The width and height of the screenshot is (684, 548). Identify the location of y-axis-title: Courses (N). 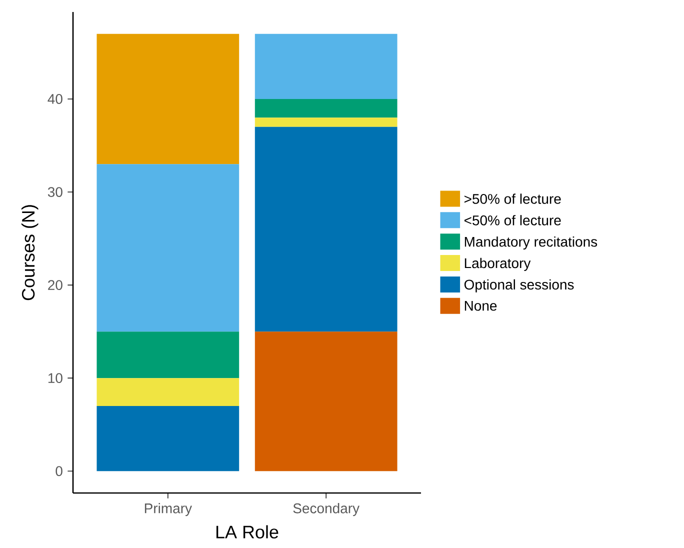
(29, 252).